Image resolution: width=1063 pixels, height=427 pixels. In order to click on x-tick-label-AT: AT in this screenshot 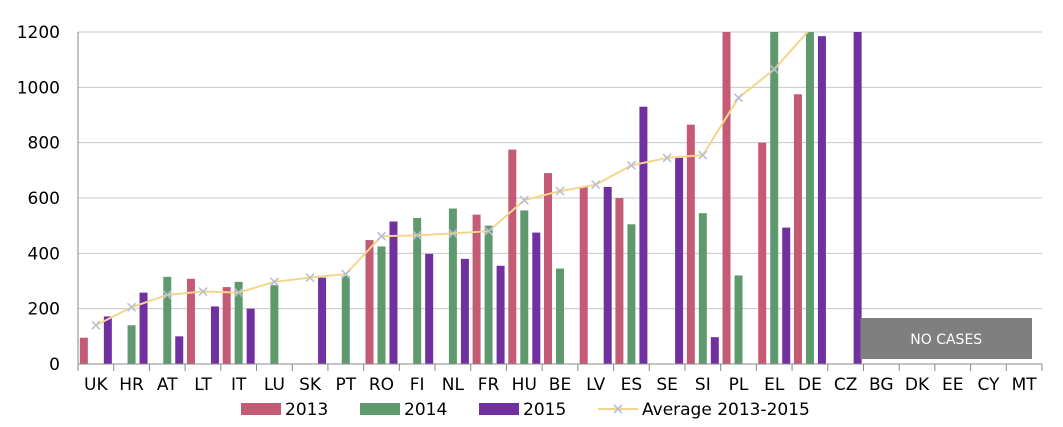, I will do `click(167, 385)`.